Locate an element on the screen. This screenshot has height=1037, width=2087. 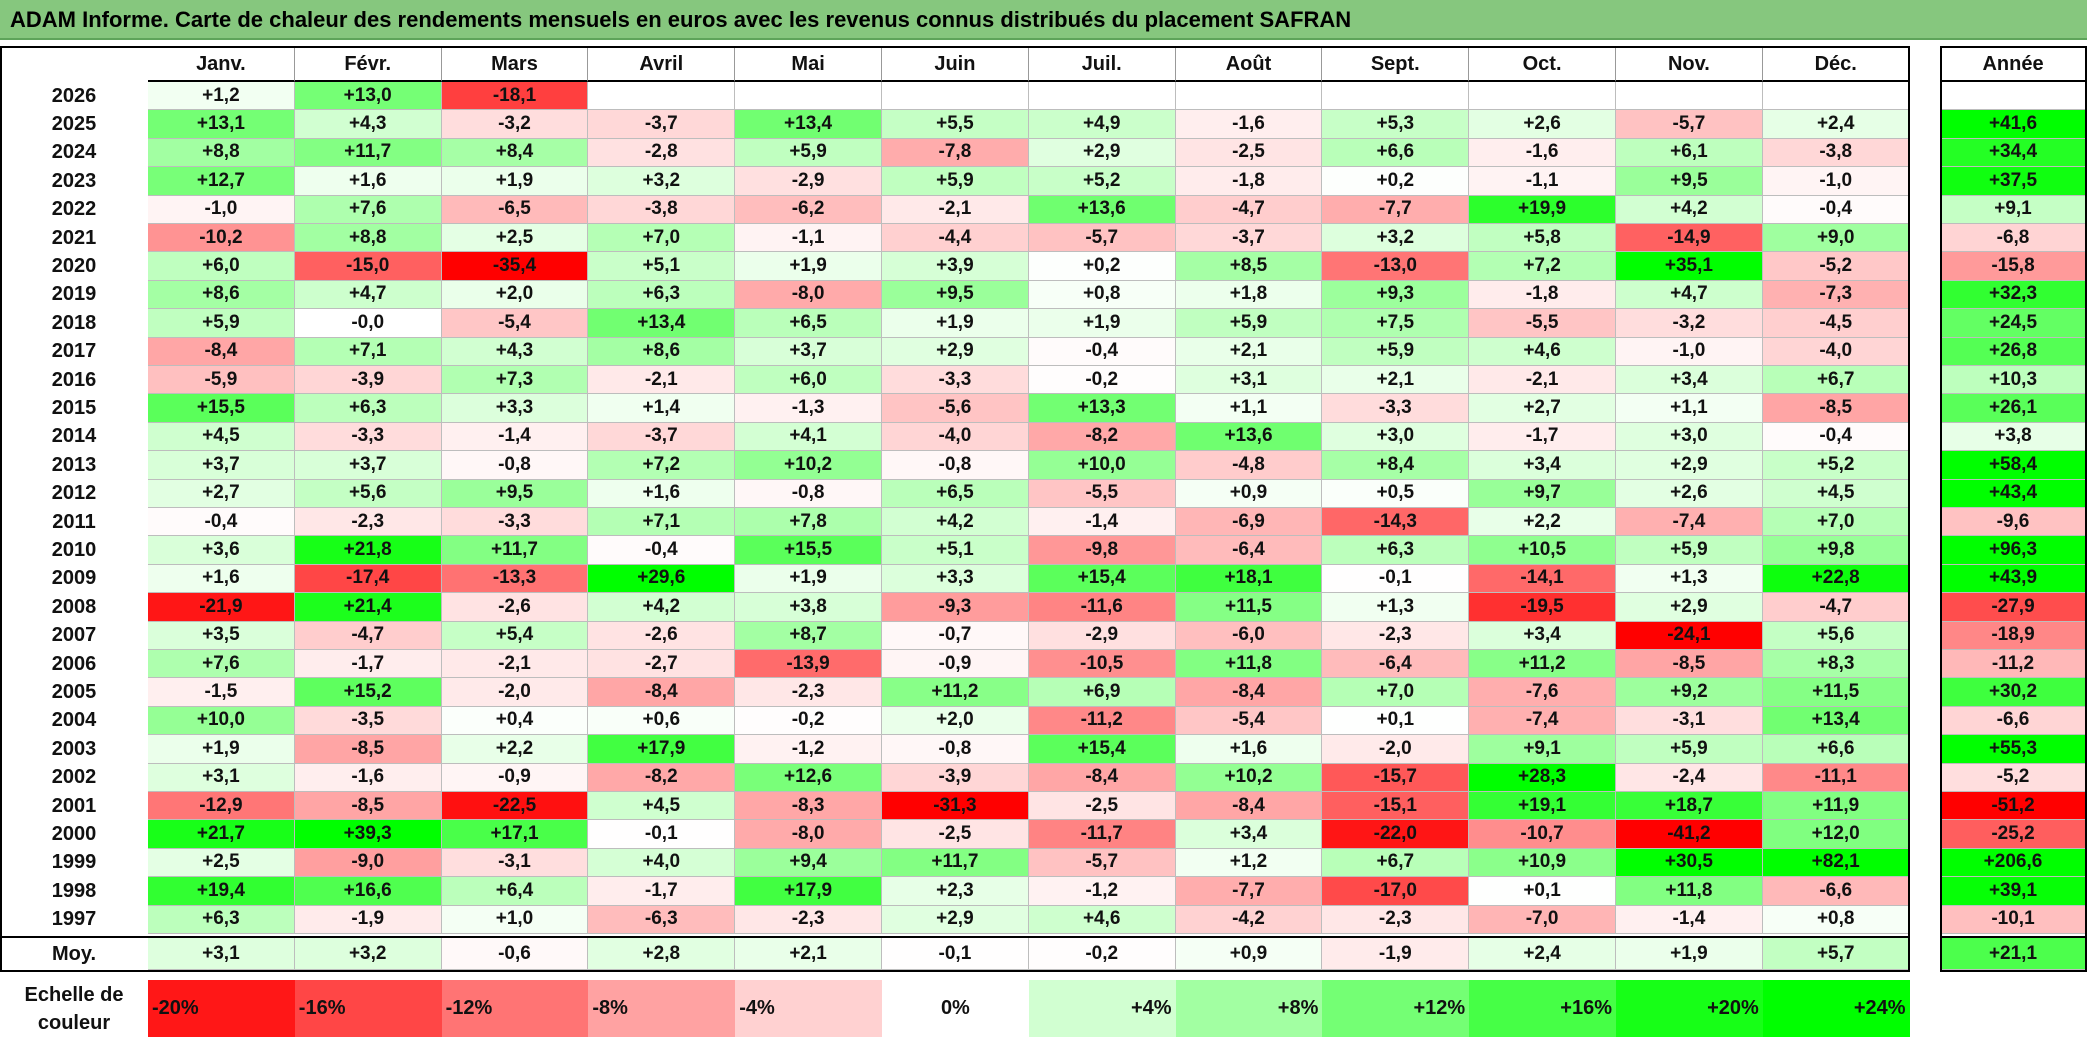
heatmap-cell: +19,4 is located at coordinates (221, 891).